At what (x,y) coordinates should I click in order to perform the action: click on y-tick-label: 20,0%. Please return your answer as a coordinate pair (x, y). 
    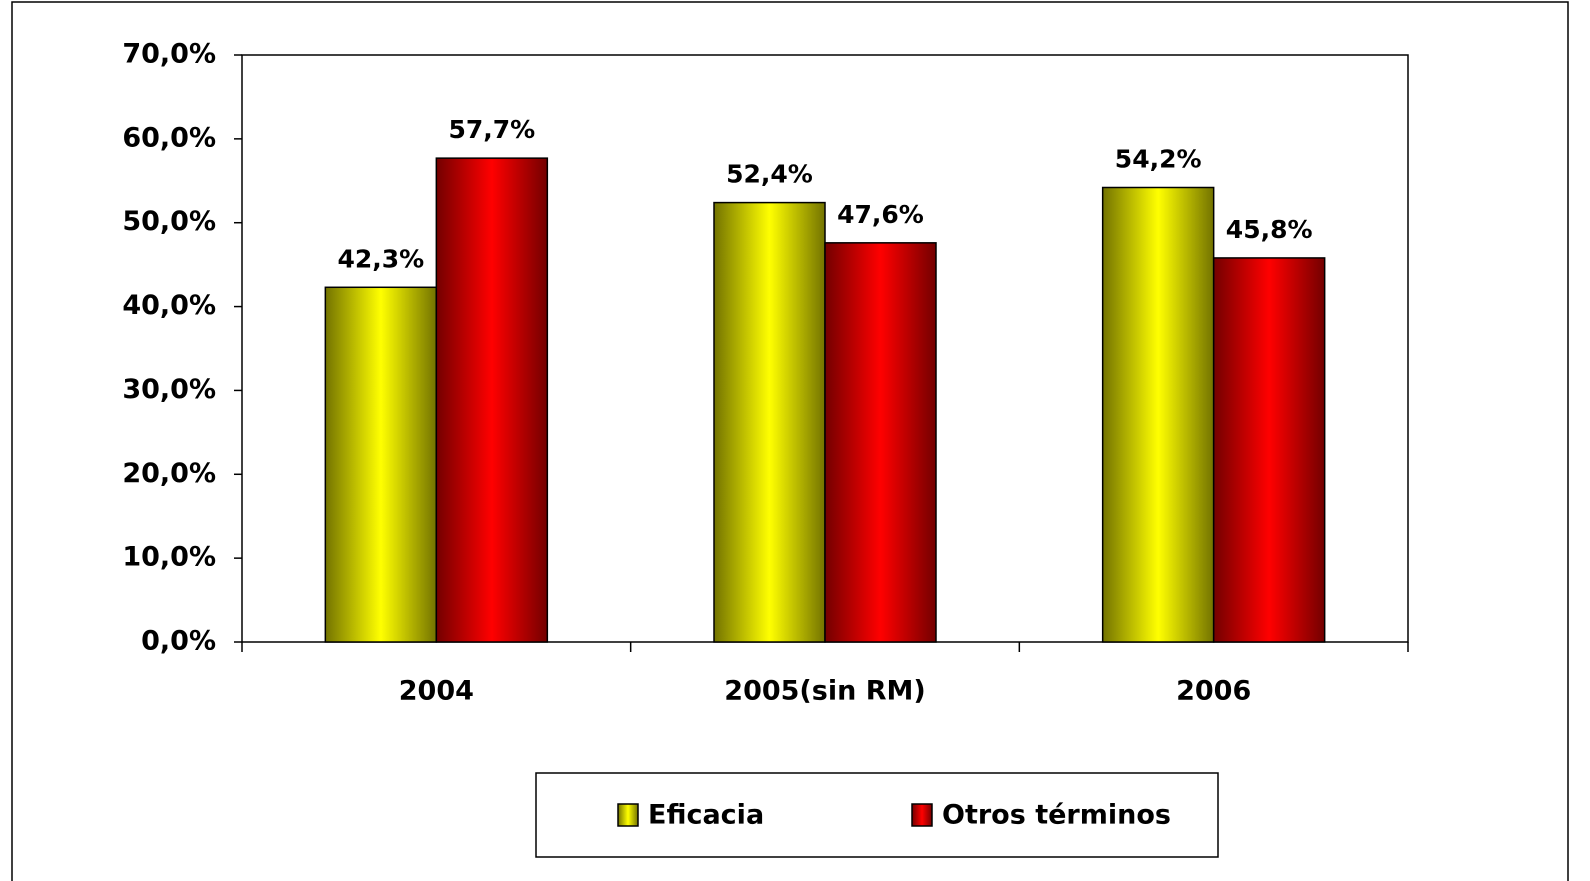
    Looking at the image, I should click on (169, 473).